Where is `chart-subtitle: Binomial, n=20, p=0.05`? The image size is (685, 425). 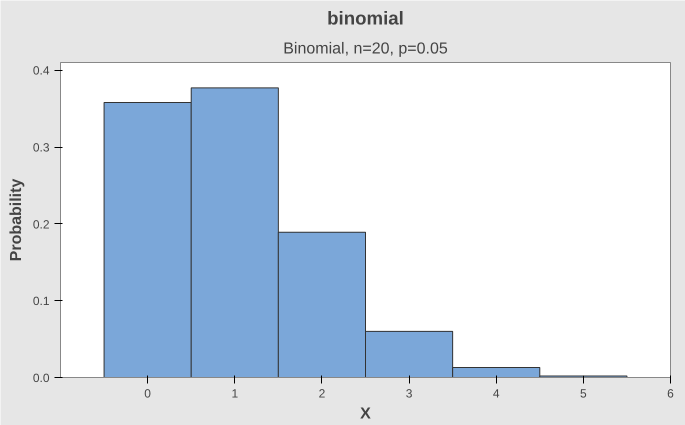 chart-subtitle: Binomial, n=20, p=0.05 is located at coordinates (365, 49).